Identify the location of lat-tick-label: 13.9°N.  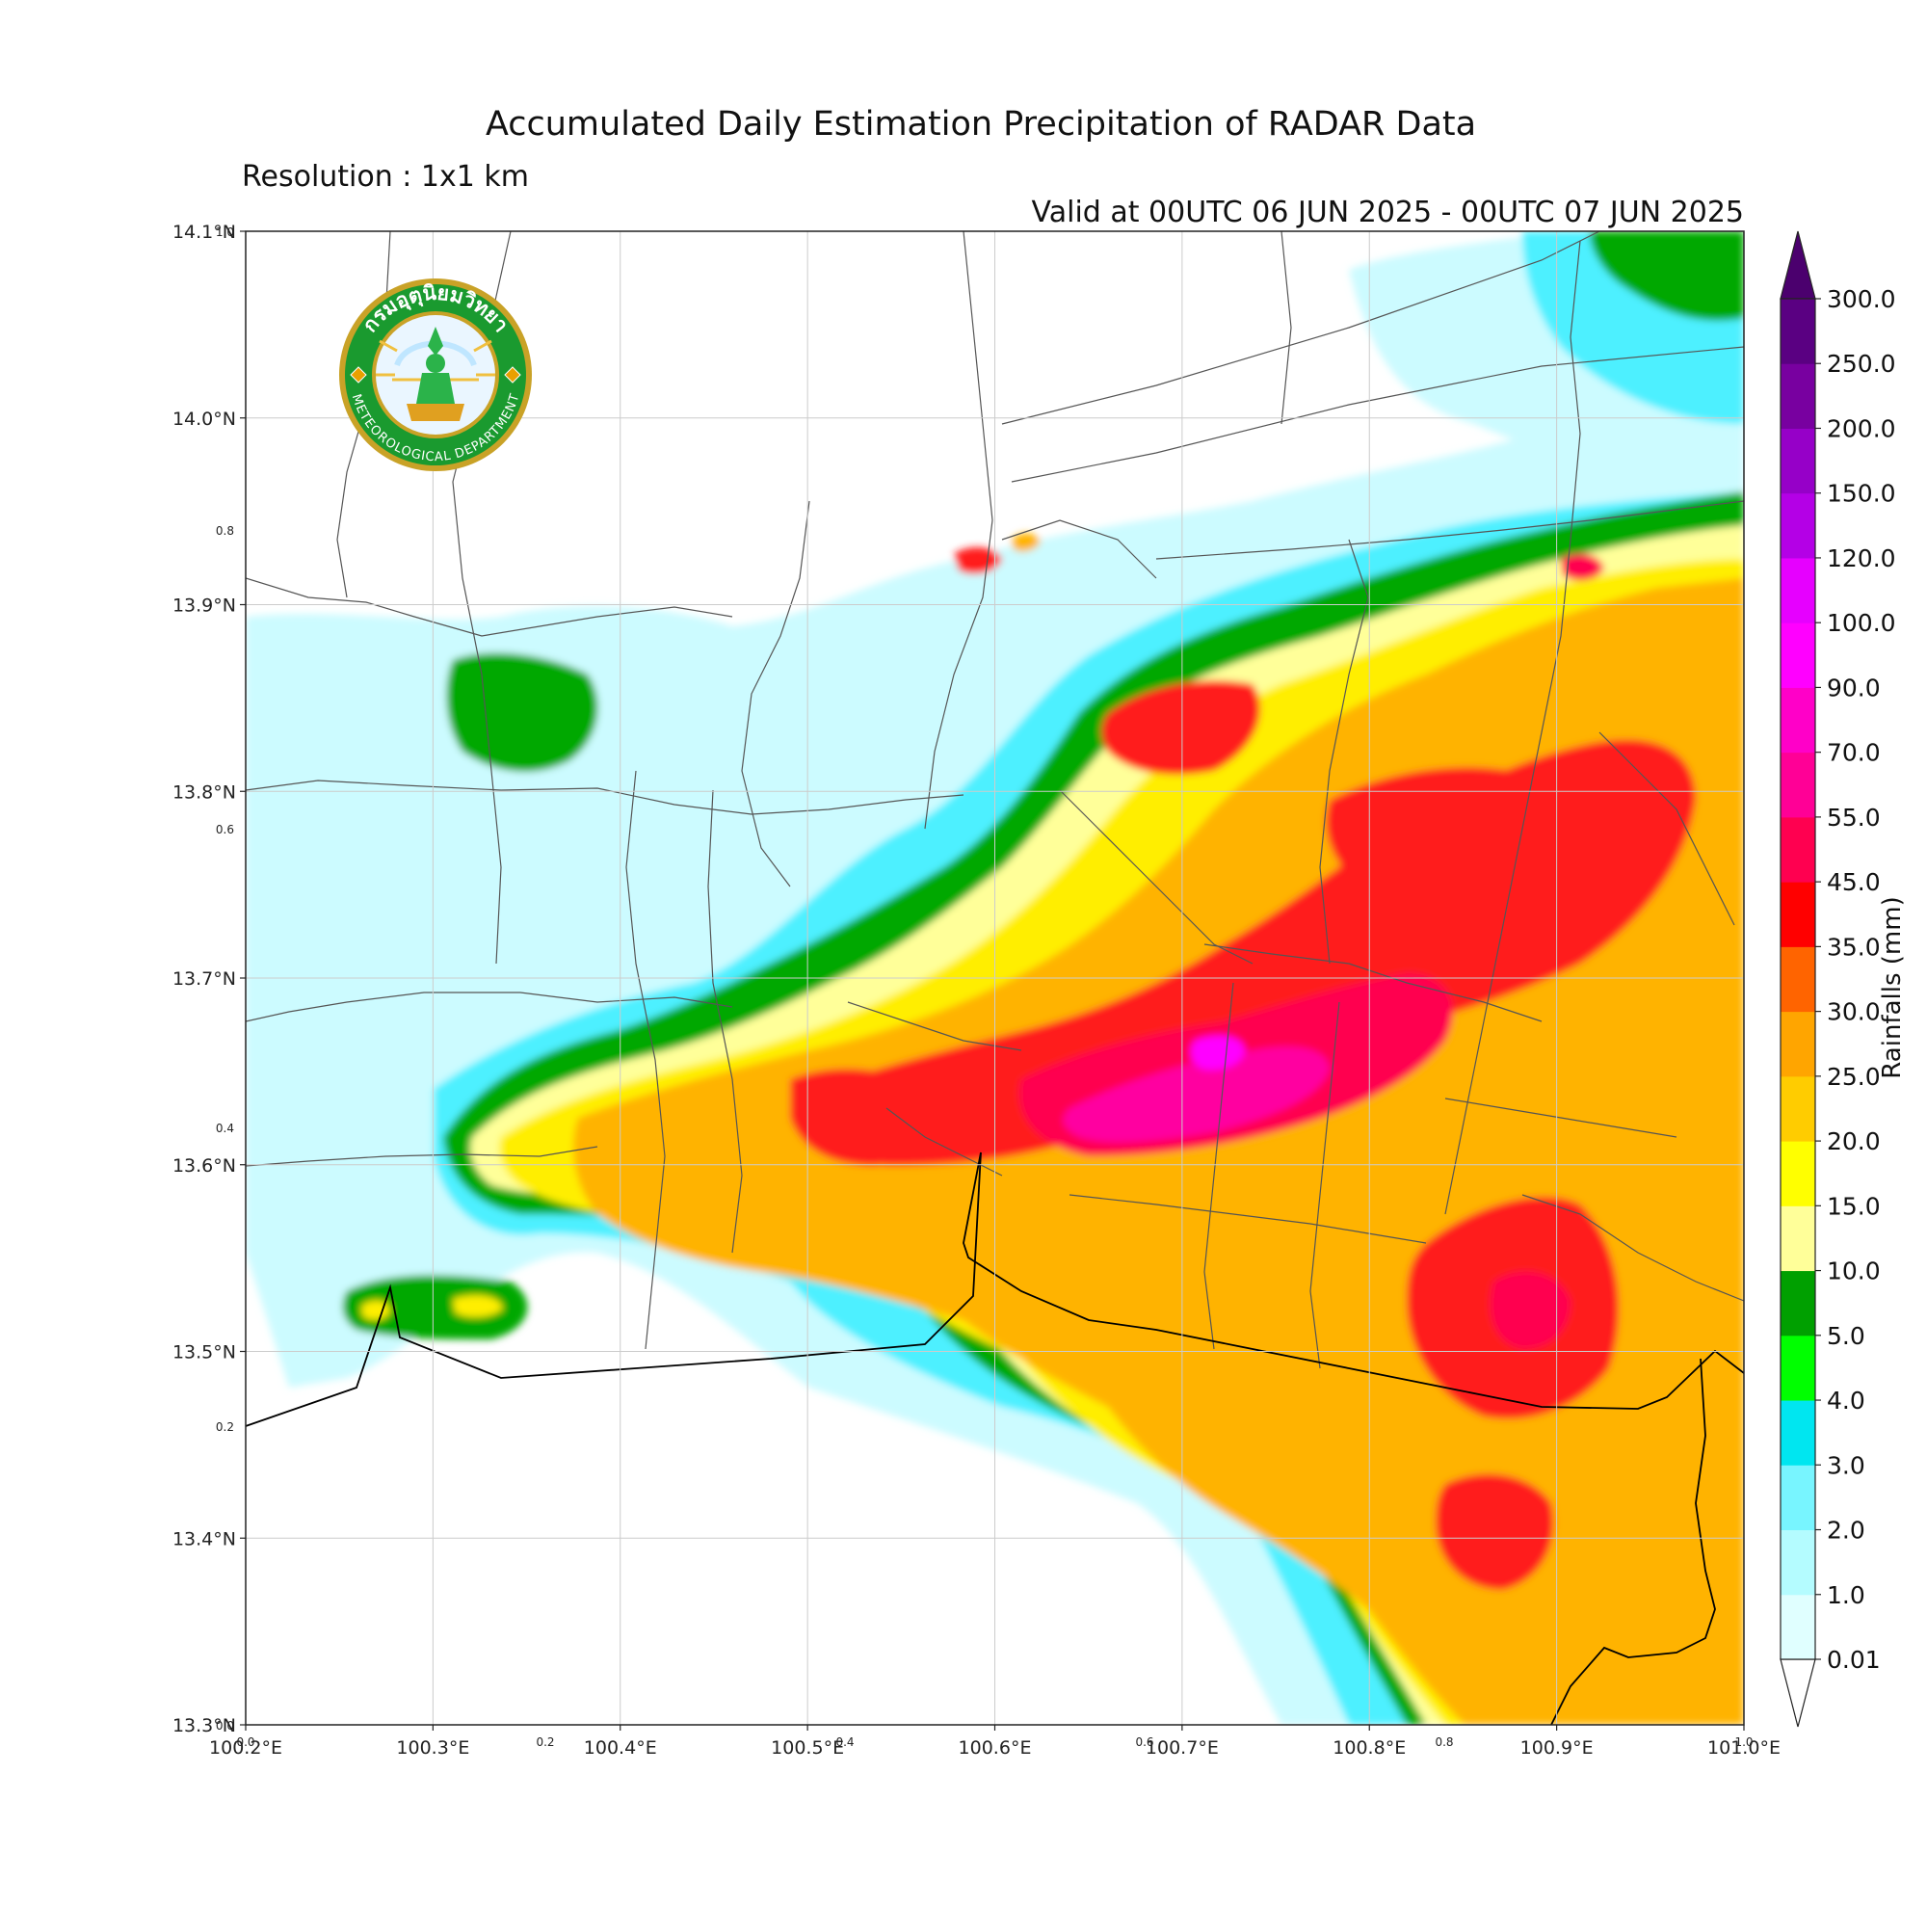
(204, 606).